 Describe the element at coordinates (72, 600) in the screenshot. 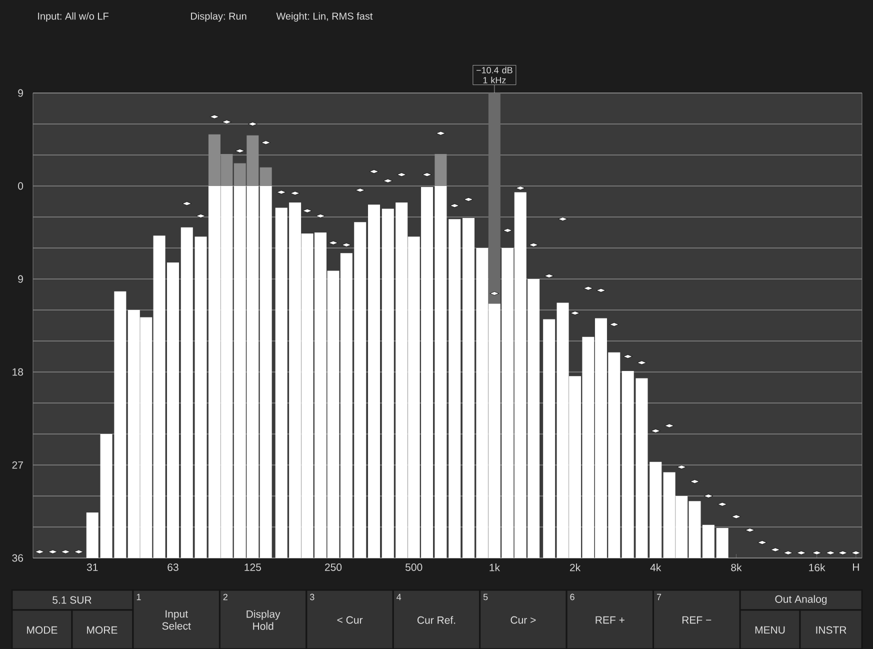

I see `text: 5.1 SUR` at that location.